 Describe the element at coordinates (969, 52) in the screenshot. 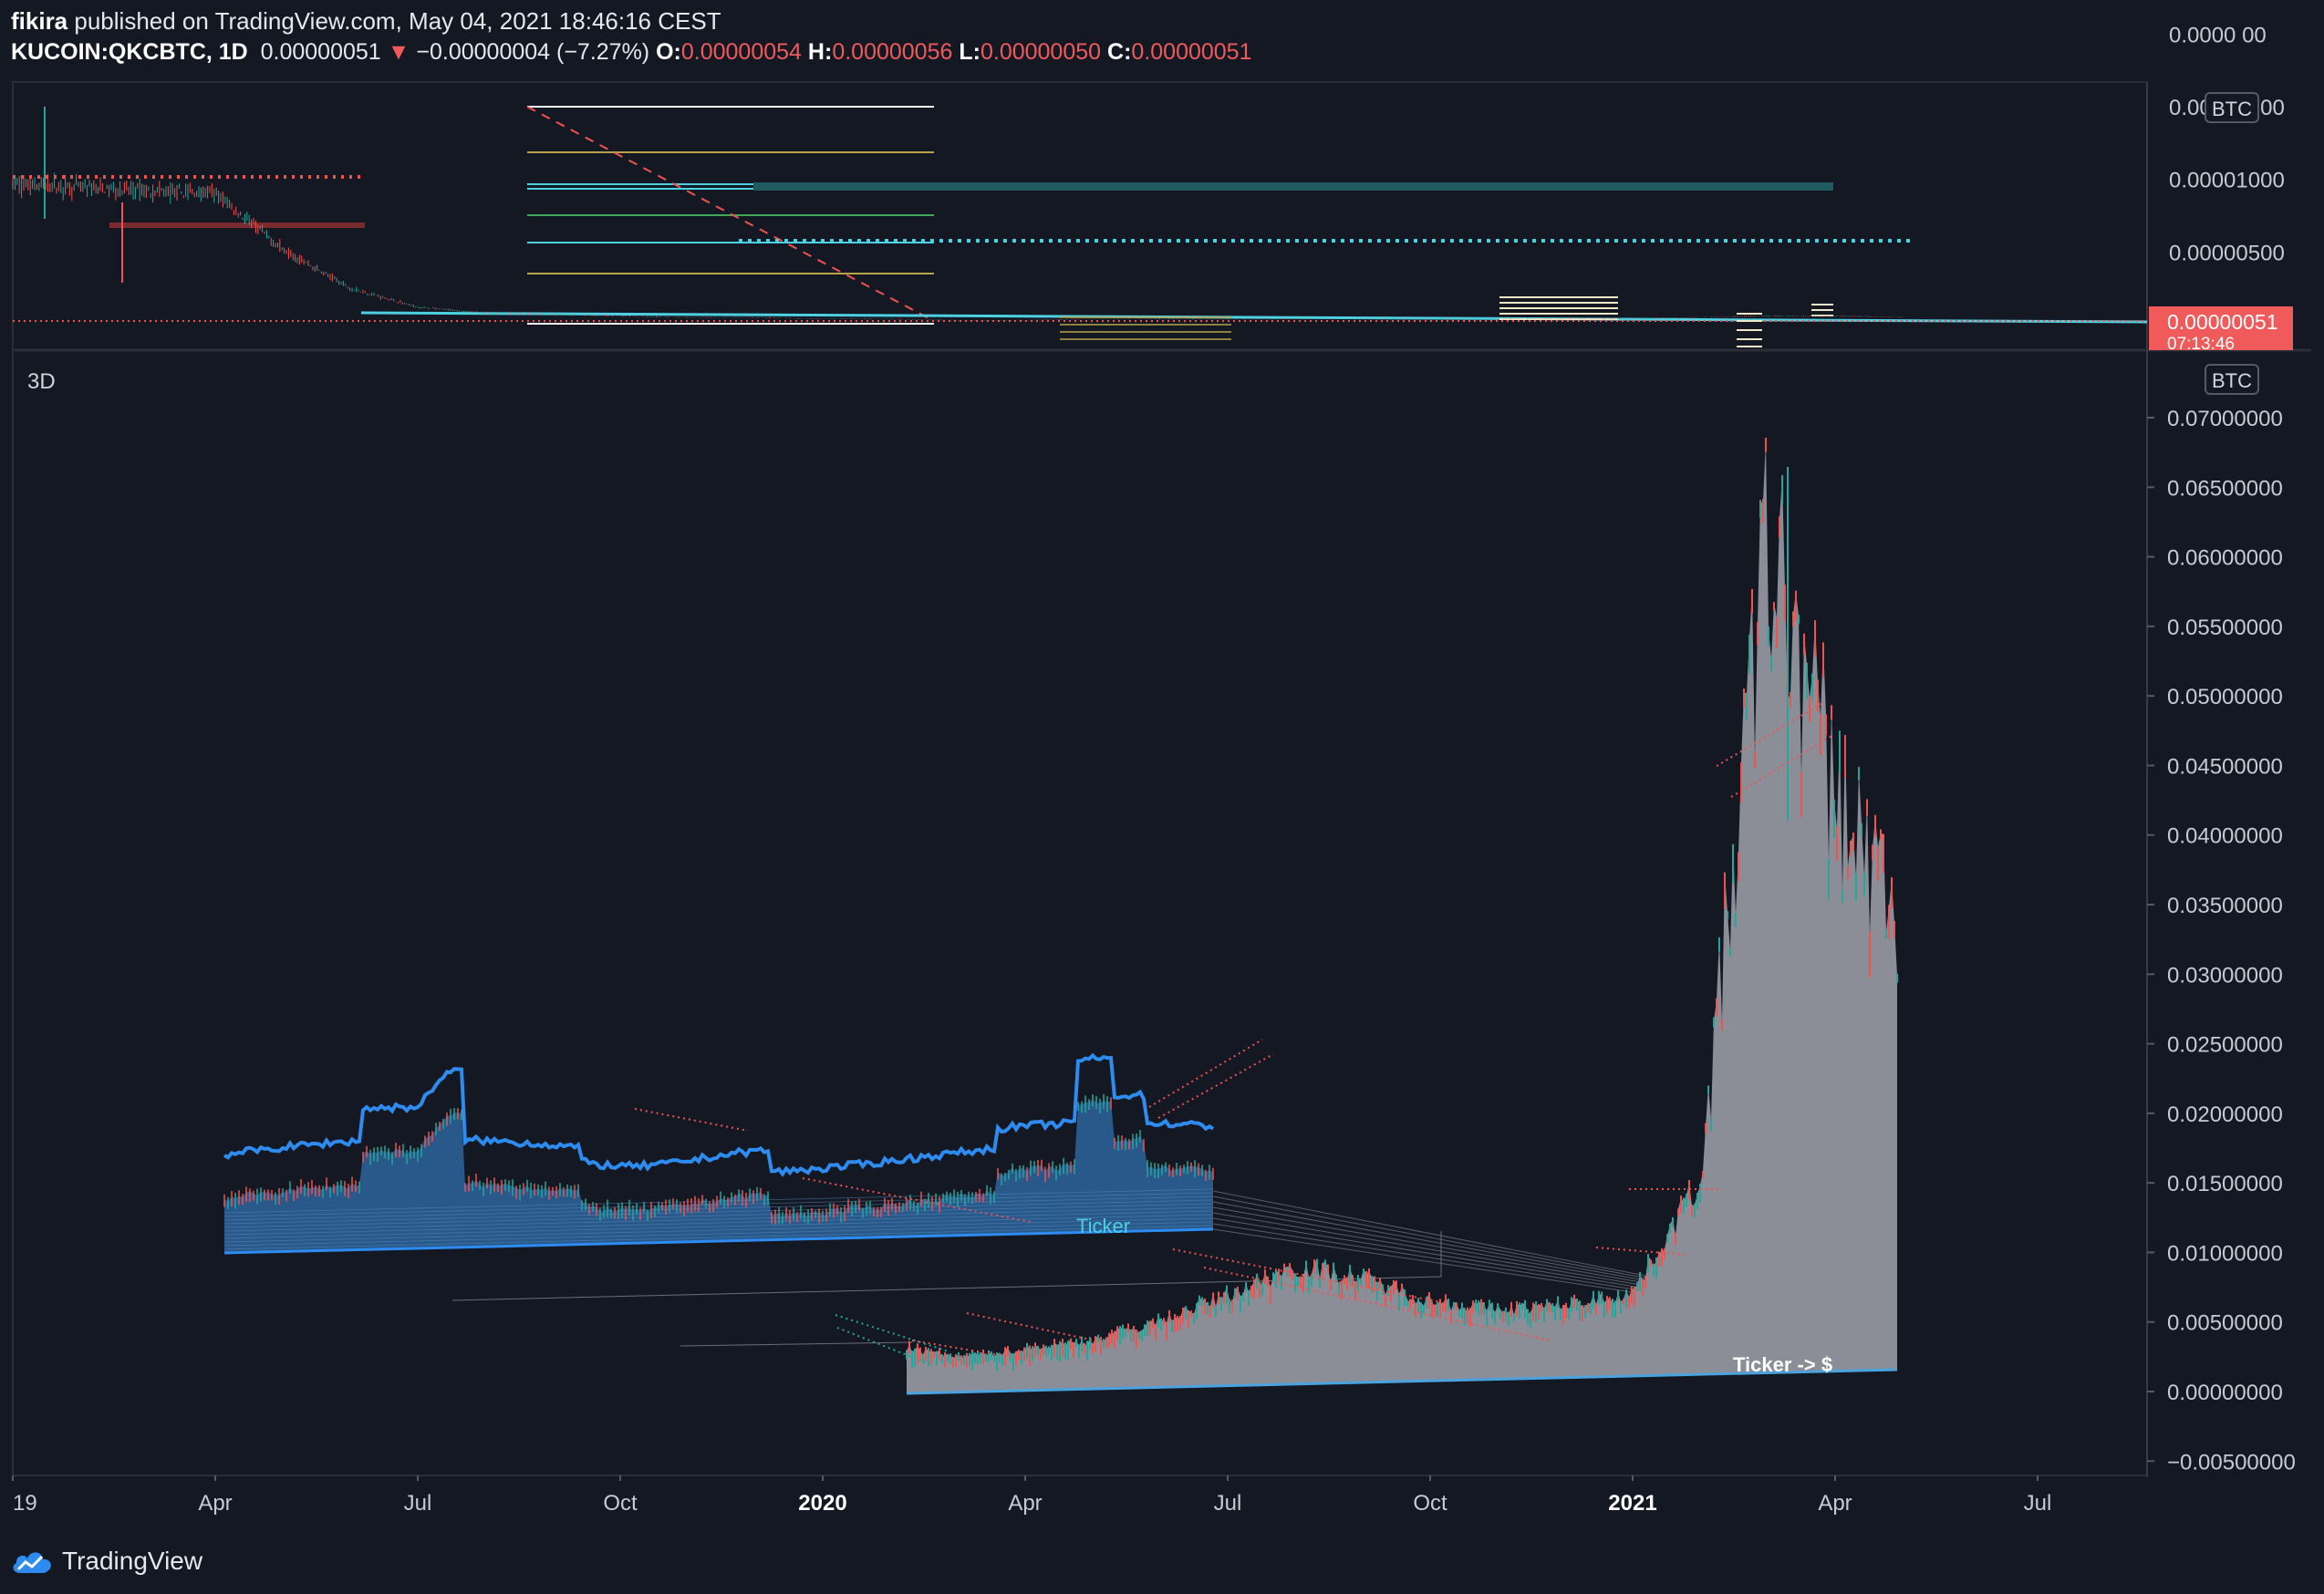

I see `low-label: L:` at that location.